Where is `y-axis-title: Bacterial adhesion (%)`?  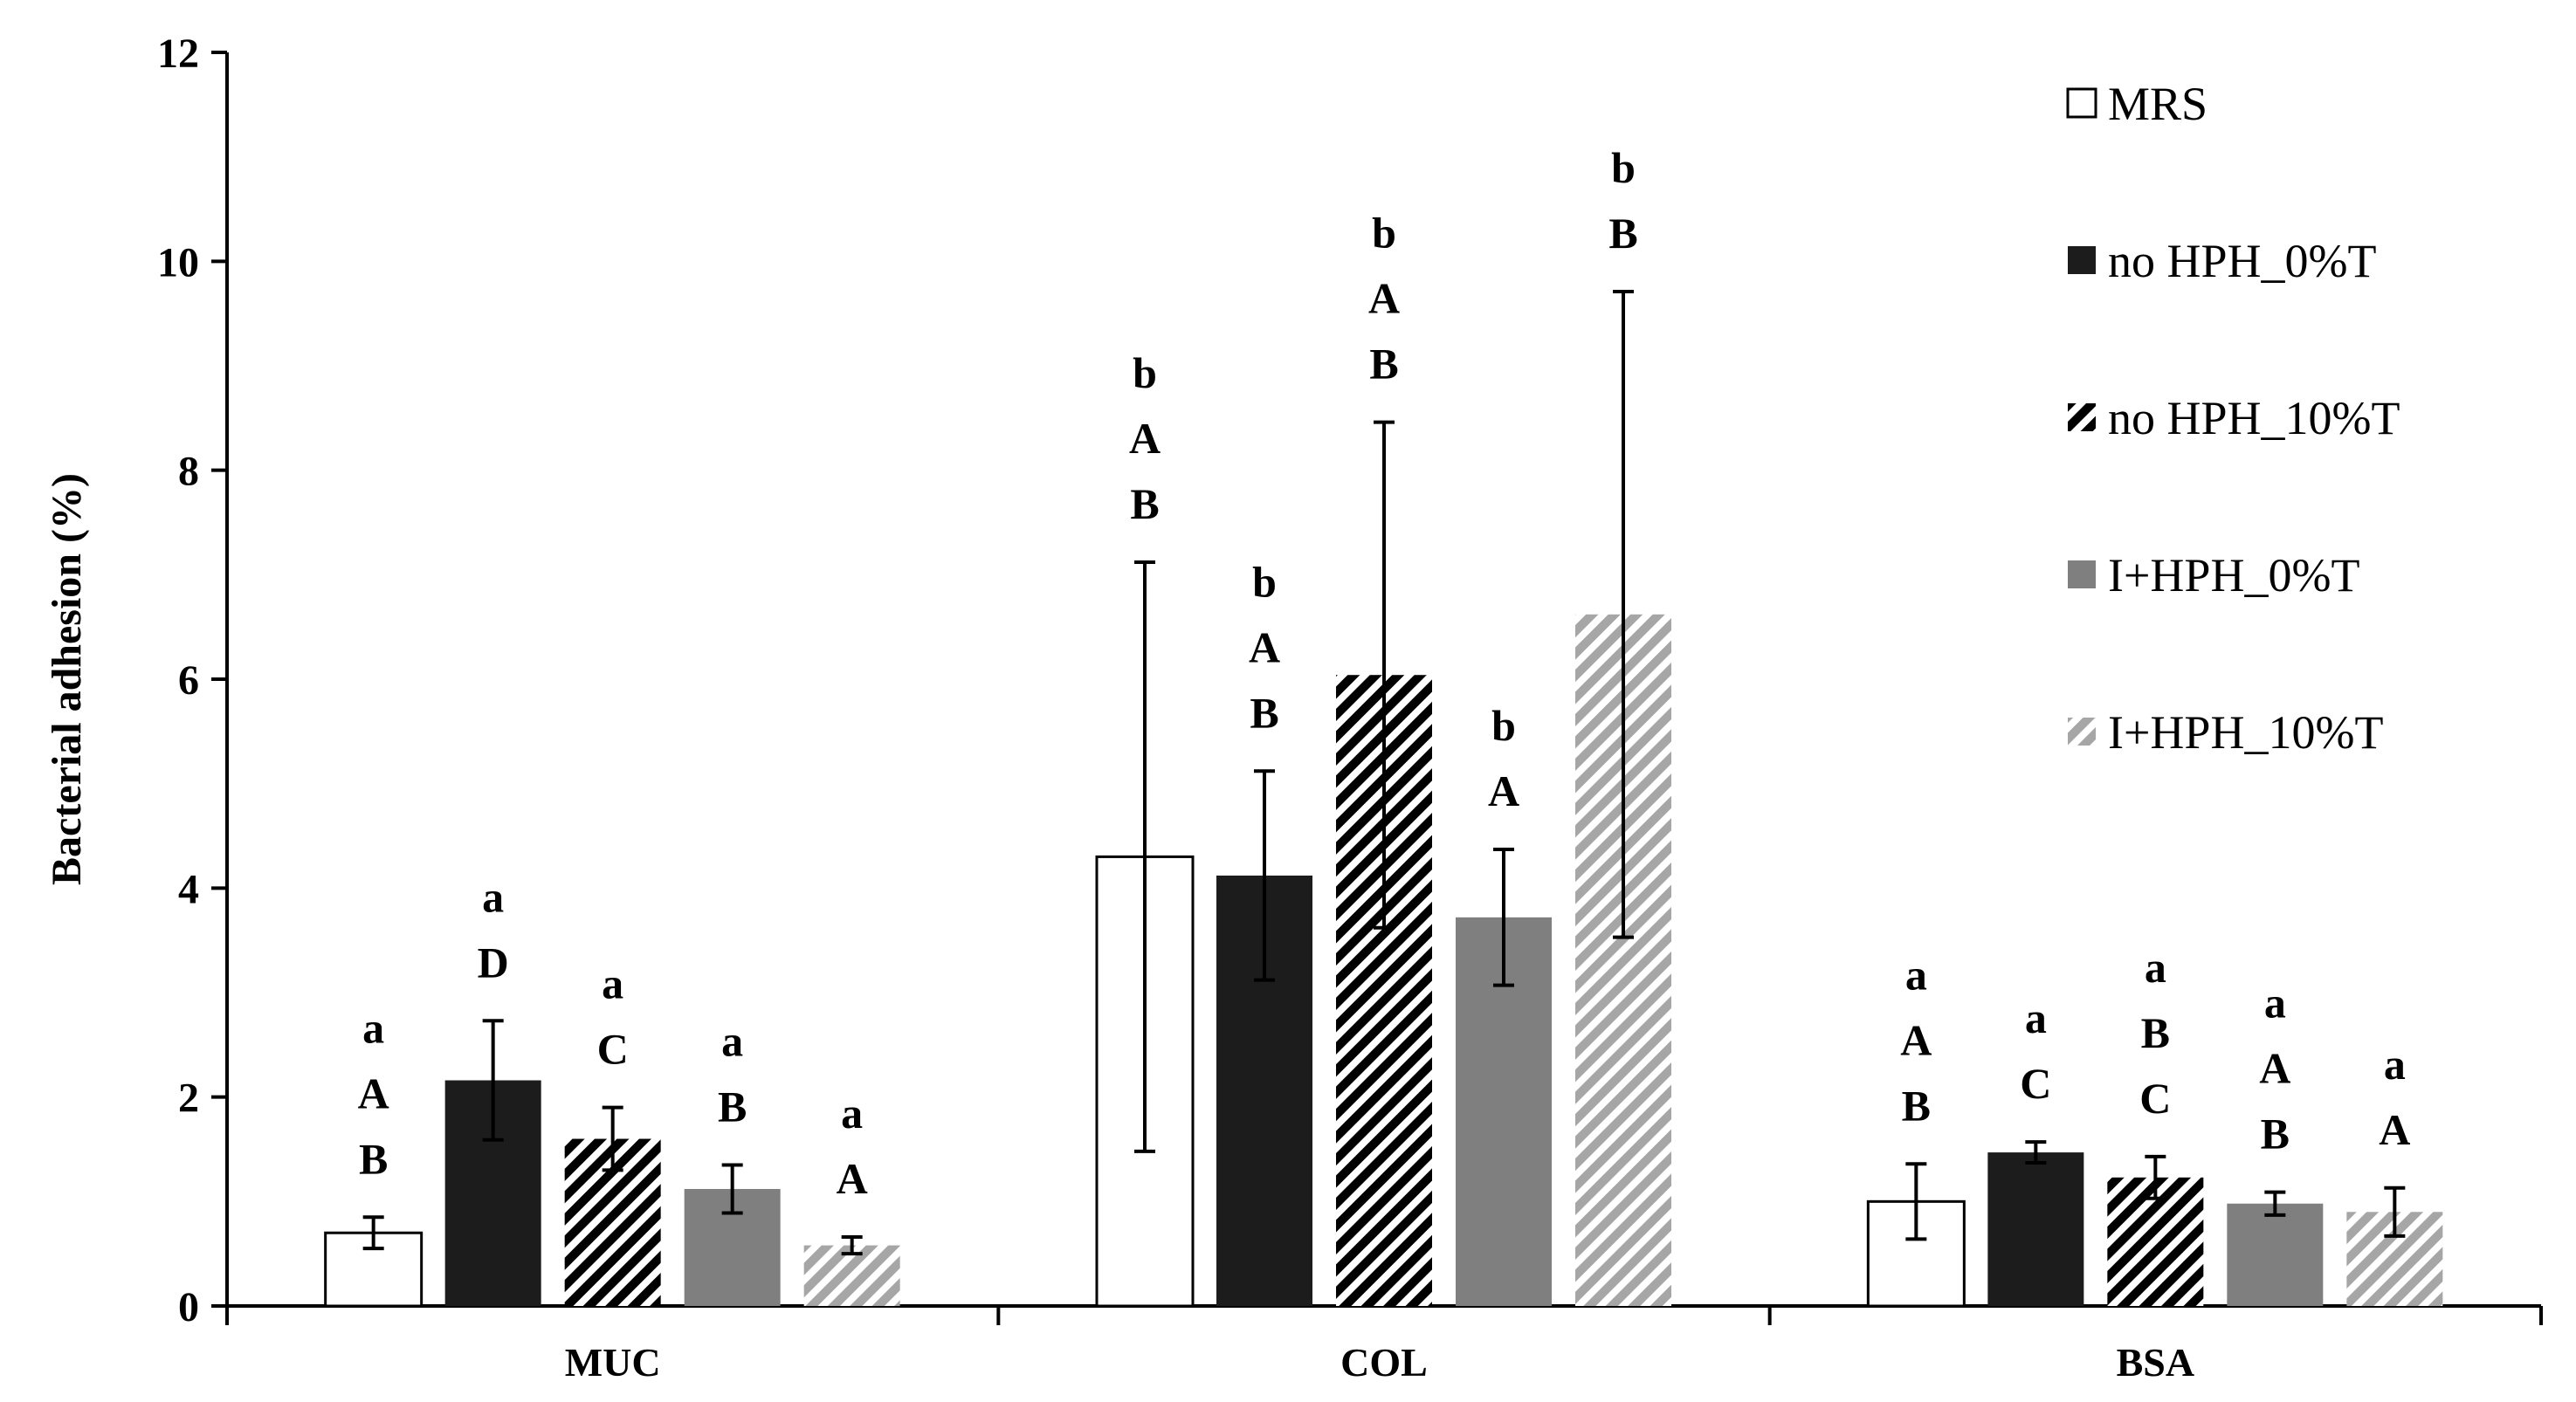 y-axis-title: Bacterial adhesion (%) is located at coordinates (67, 679).